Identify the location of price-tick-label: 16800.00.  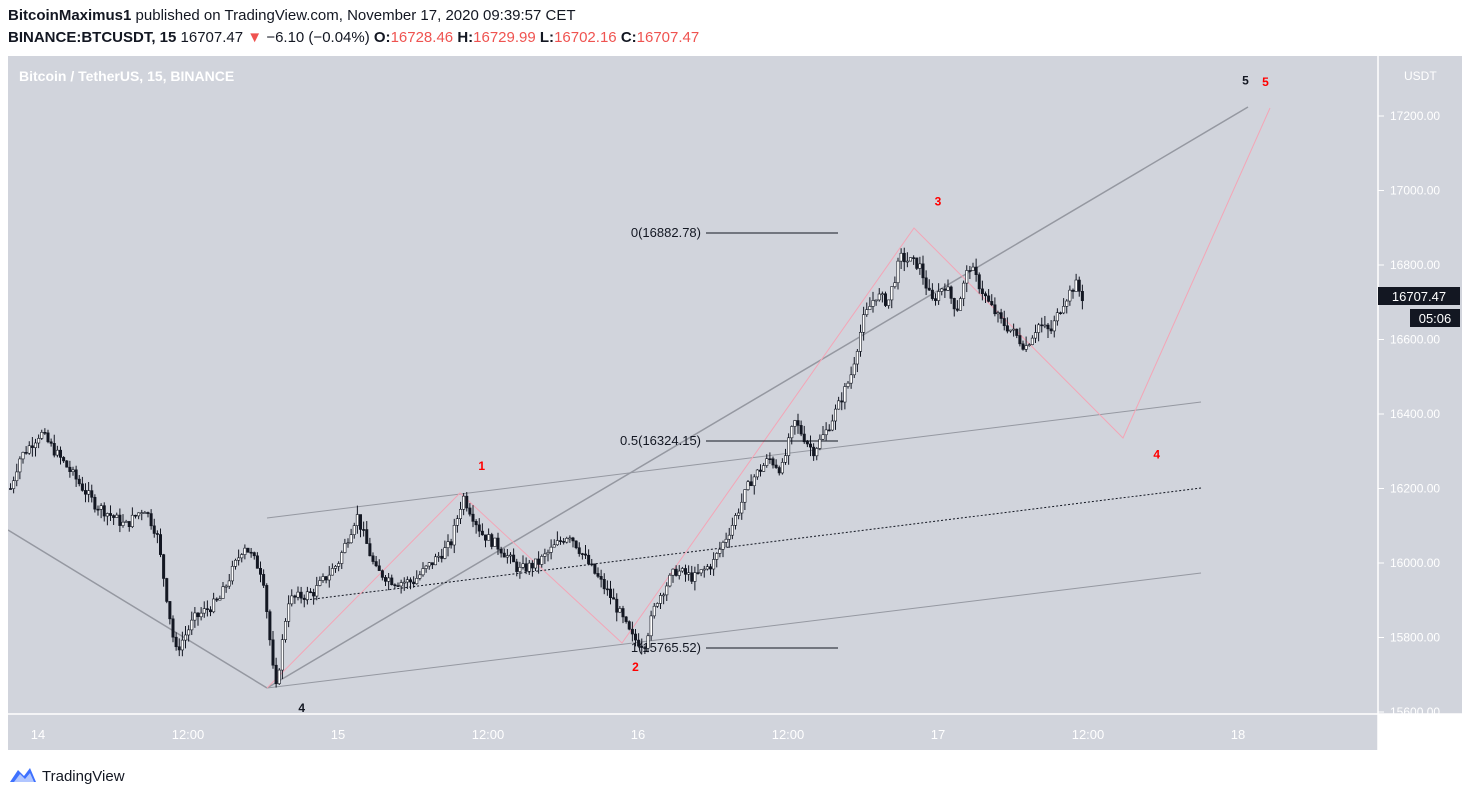
(1415, 265).